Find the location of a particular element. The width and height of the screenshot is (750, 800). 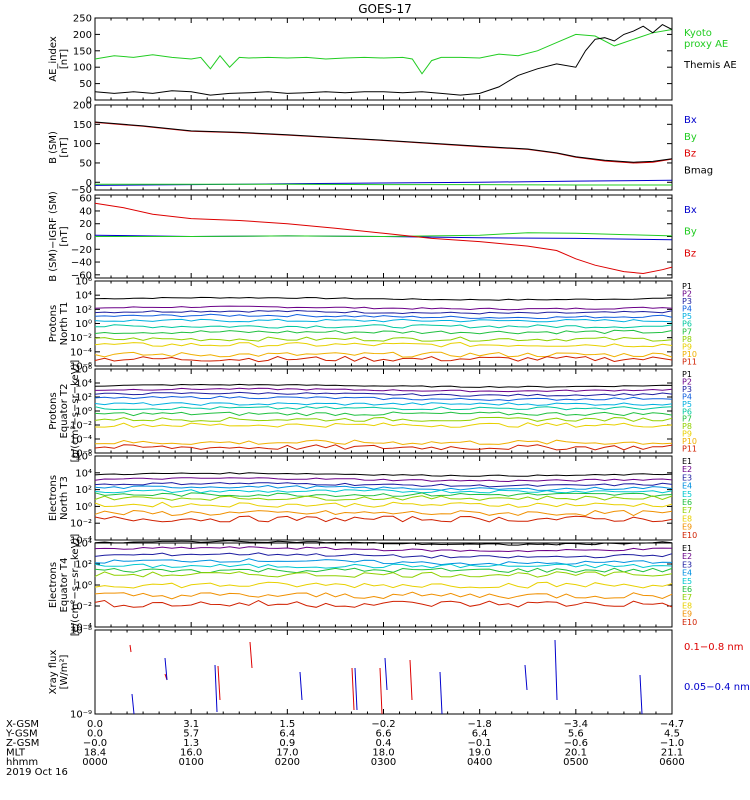

channel-label: E9 is located at coordinates (687, 614).